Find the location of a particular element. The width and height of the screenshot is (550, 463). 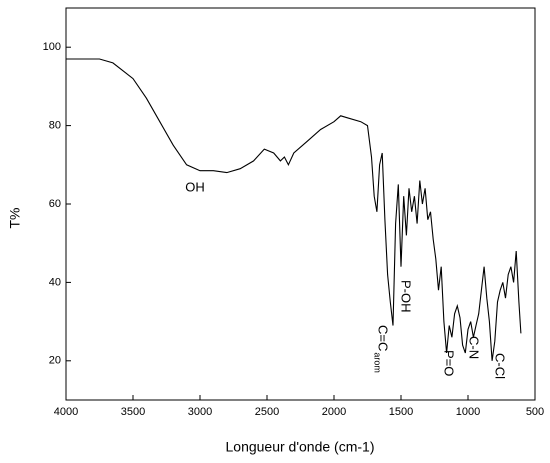

y-axis-title: T% is located at coordinates (15, 218).